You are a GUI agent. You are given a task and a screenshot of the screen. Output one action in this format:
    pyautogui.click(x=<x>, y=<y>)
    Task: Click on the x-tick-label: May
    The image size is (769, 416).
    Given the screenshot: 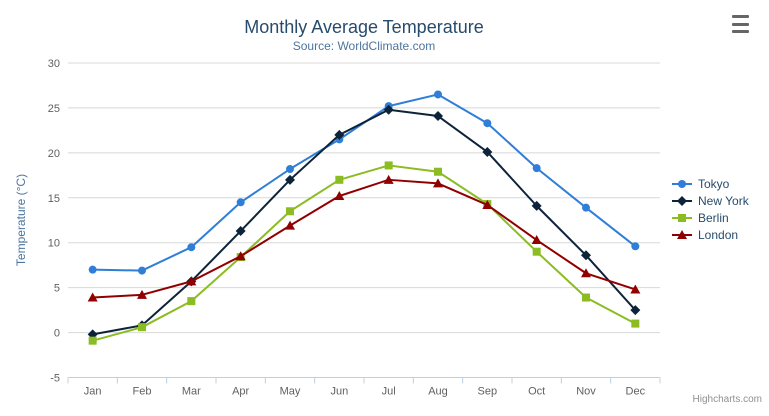 What is the action you would take?
    pyautogui.click(x=290, y=392)
    